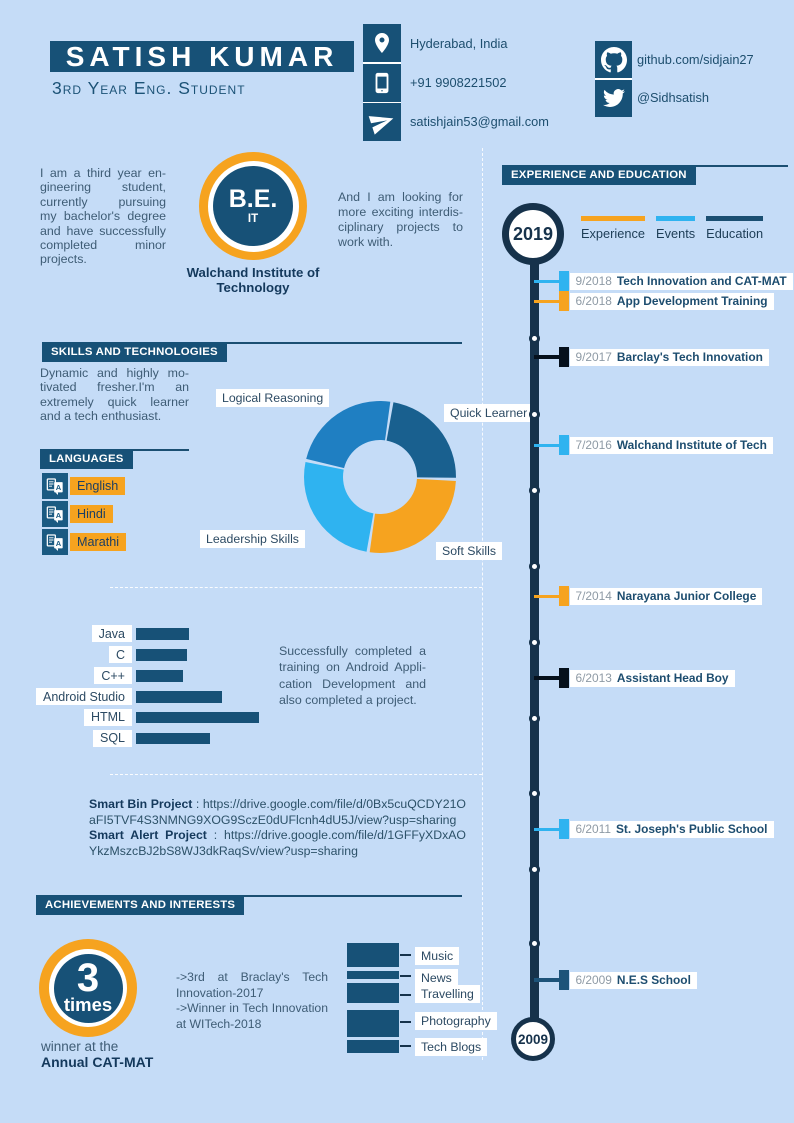 Image resolution: width=794 pixels, height=1123 pixels. I want to click on timeline-entry: 6/2018 App Development Training, so click(671, 301).